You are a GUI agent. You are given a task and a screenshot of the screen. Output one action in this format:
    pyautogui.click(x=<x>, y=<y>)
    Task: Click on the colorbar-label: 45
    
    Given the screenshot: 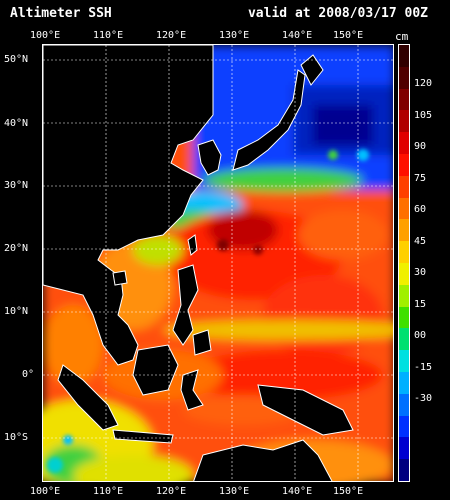 What is the action you would take?
    pyautogui.click(x=420, y=241)
    